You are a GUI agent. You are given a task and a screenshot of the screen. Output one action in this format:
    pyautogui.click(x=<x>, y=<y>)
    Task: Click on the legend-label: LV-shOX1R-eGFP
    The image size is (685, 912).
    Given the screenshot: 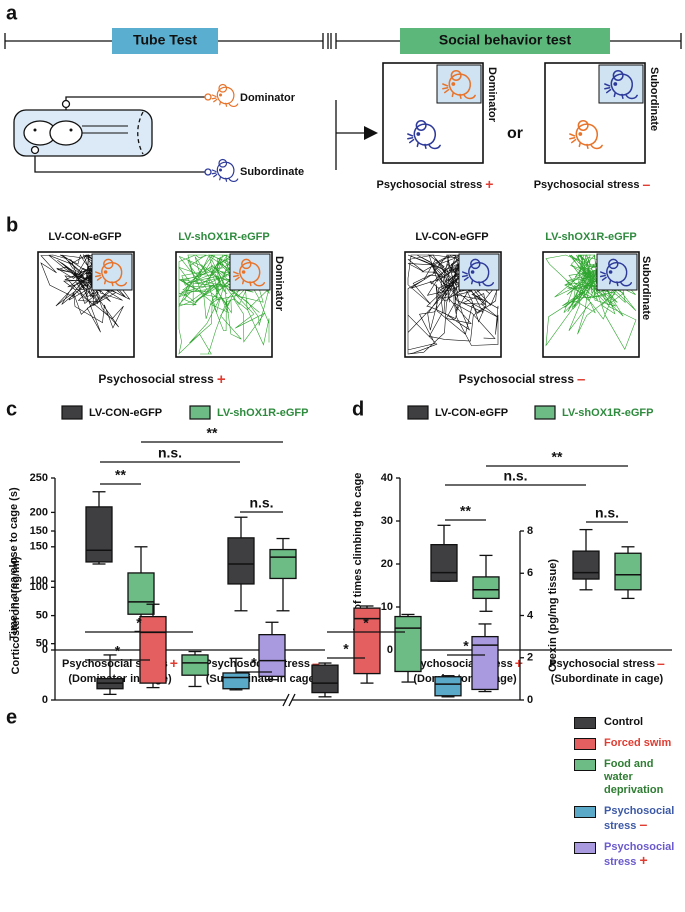 What is the action you would take?
    pyautogui.click(x=607, y=413)
    